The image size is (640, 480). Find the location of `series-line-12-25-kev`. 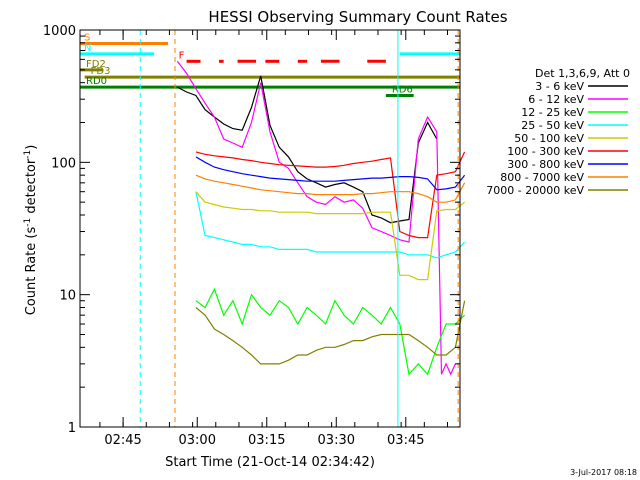

series-line-12-25-kev is located at coordinates (330, 331).